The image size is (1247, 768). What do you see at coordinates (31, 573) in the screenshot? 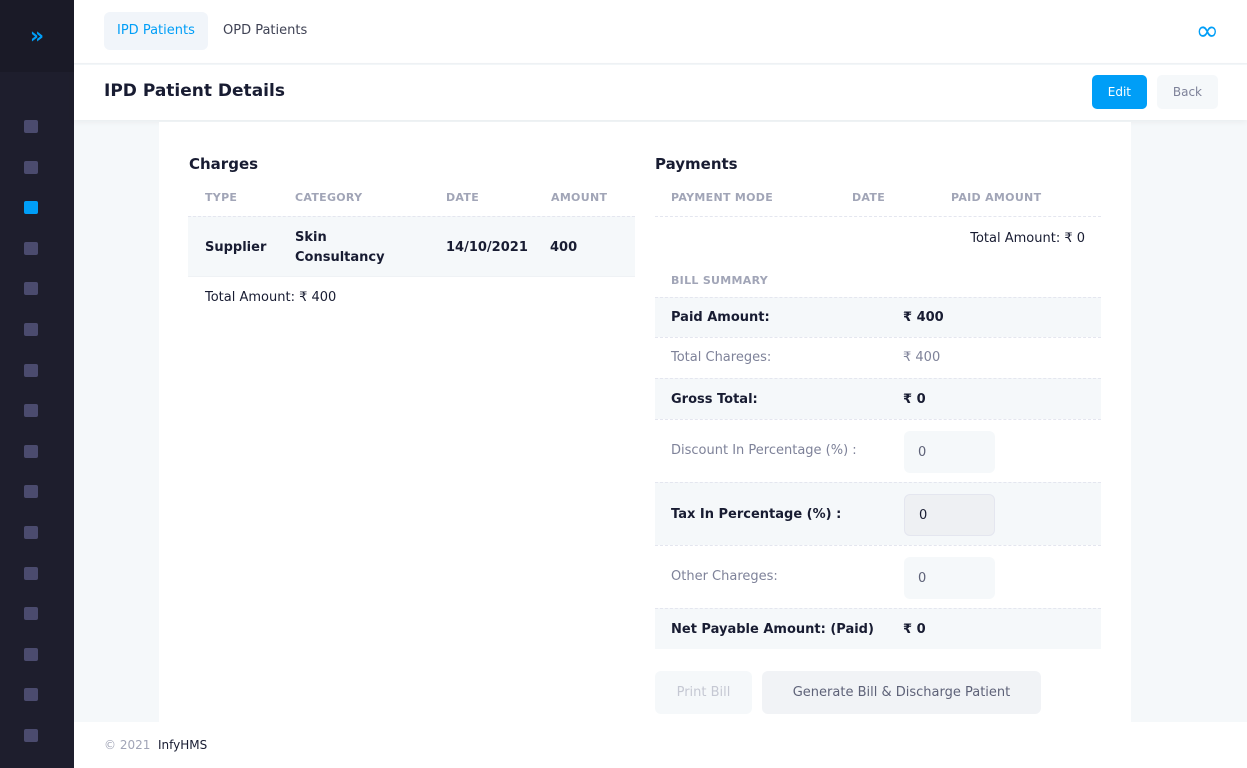
I see `report-icon` at bounding box center [31, 573].